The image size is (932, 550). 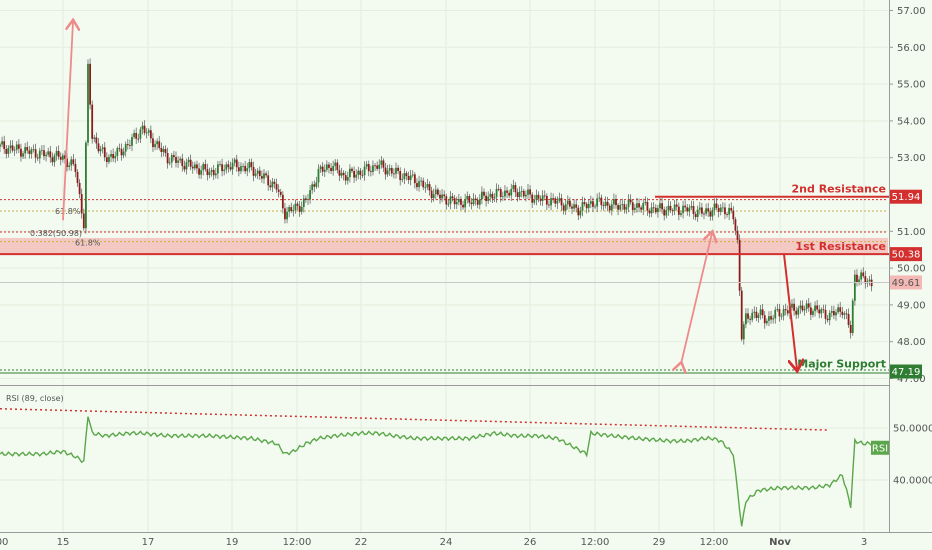 What do you see at coordinates (840, 246) in the screenshot?
I see `level-label: 1st Resistance` at bounding box center [840, 246].